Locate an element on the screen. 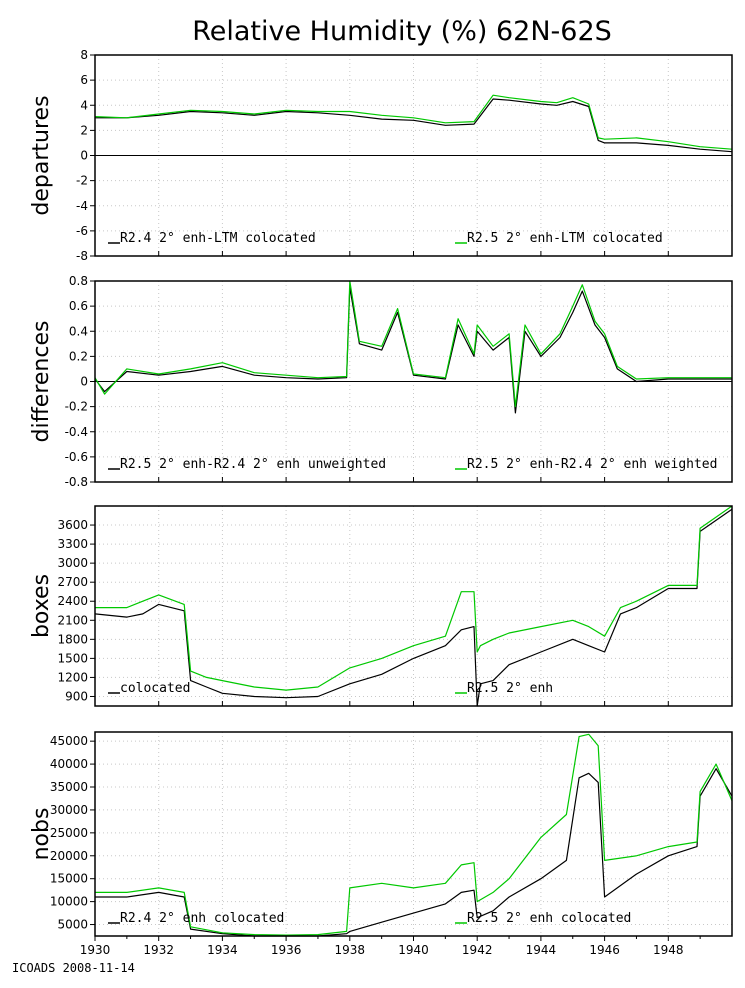  x-tick-label: 1932 is located at coordinates (158, 950).